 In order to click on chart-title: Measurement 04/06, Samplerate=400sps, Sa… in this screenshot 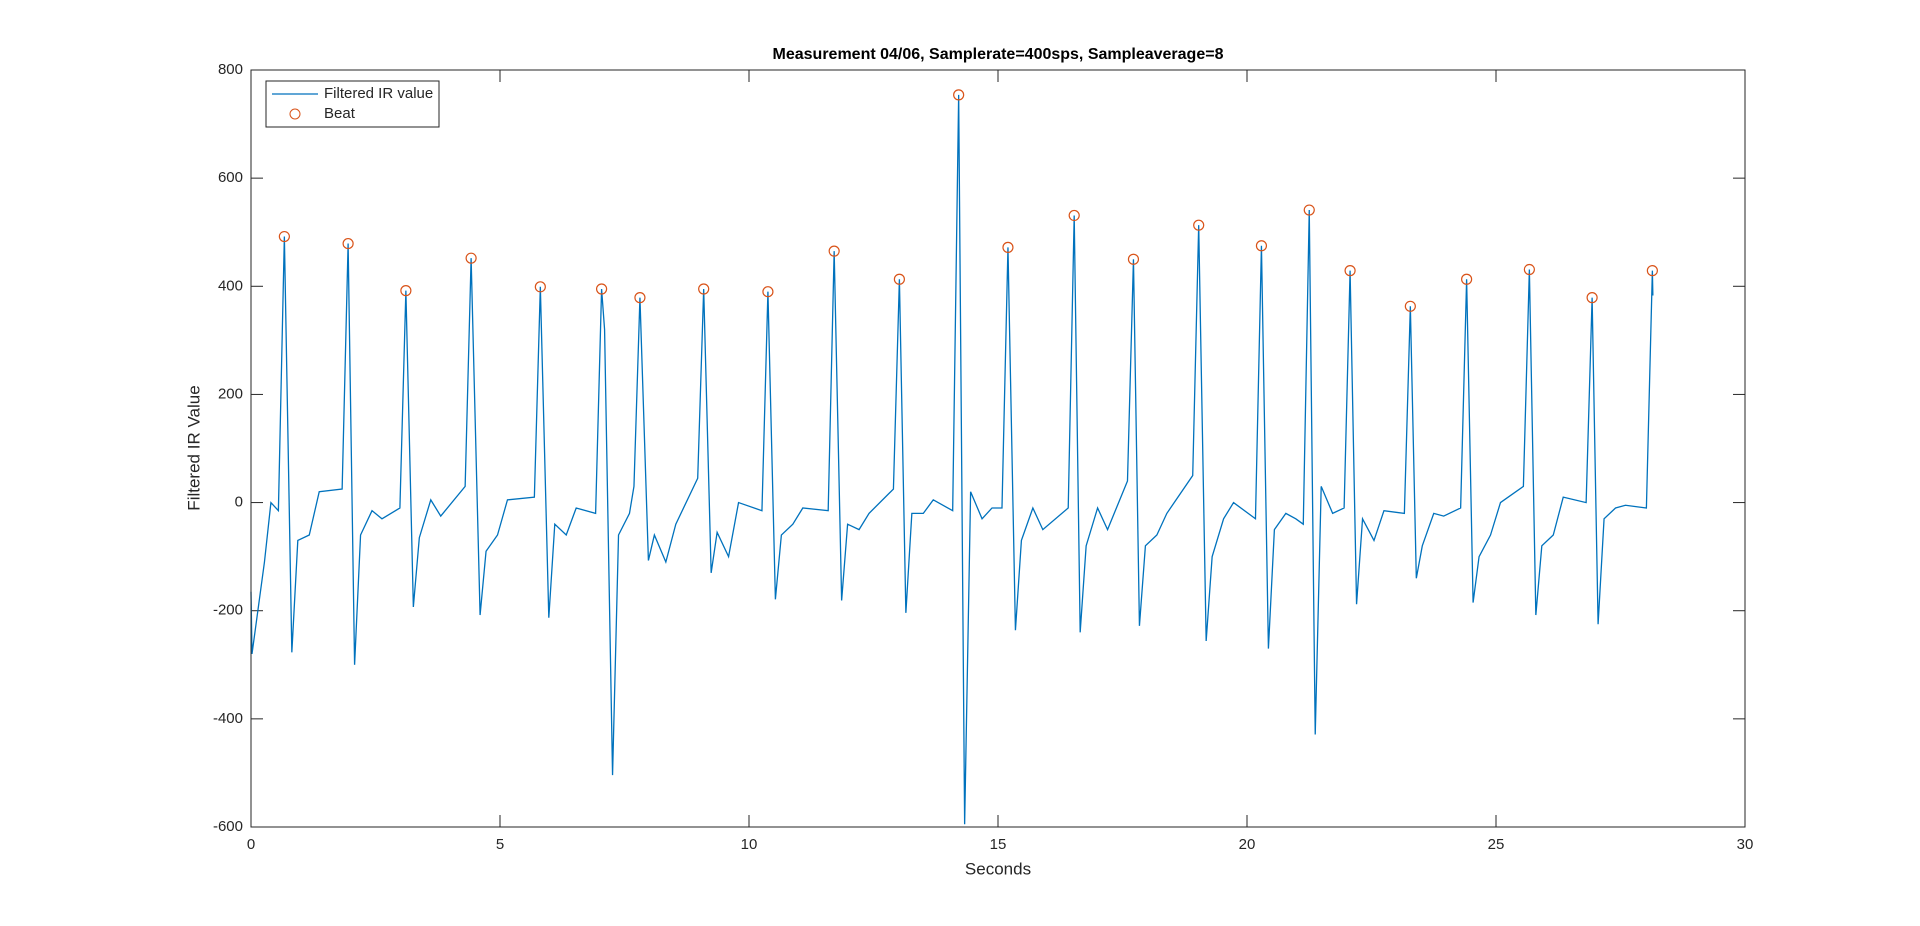, I will do `click(998, 54)`.